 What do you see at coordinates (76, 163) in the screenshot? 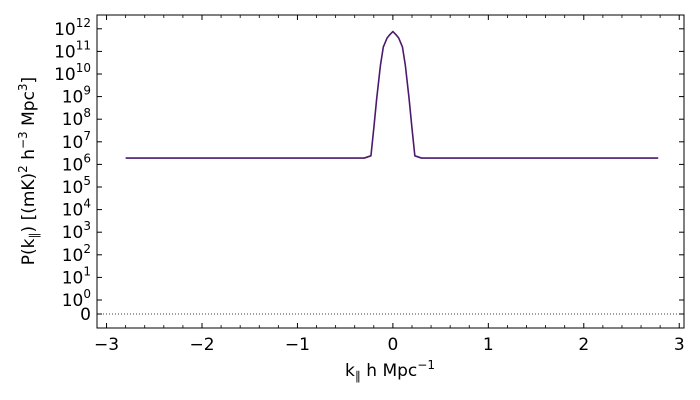
I see `y-tick-label: 10⁶` at bounding box center [76, 163].